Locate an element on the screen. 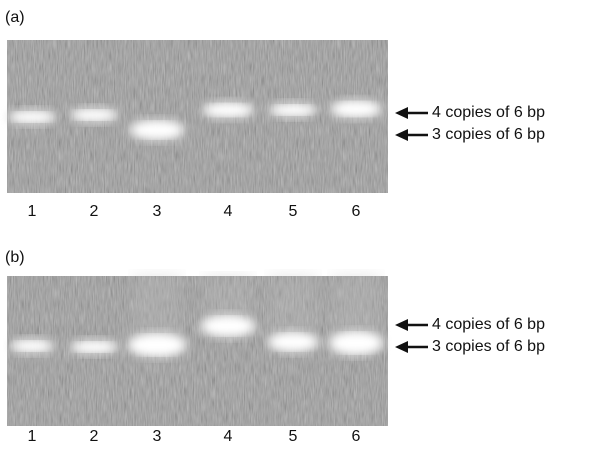 This screenshot has height=450, width=593. panel-label: (b) is located at coordinates (15, 257).